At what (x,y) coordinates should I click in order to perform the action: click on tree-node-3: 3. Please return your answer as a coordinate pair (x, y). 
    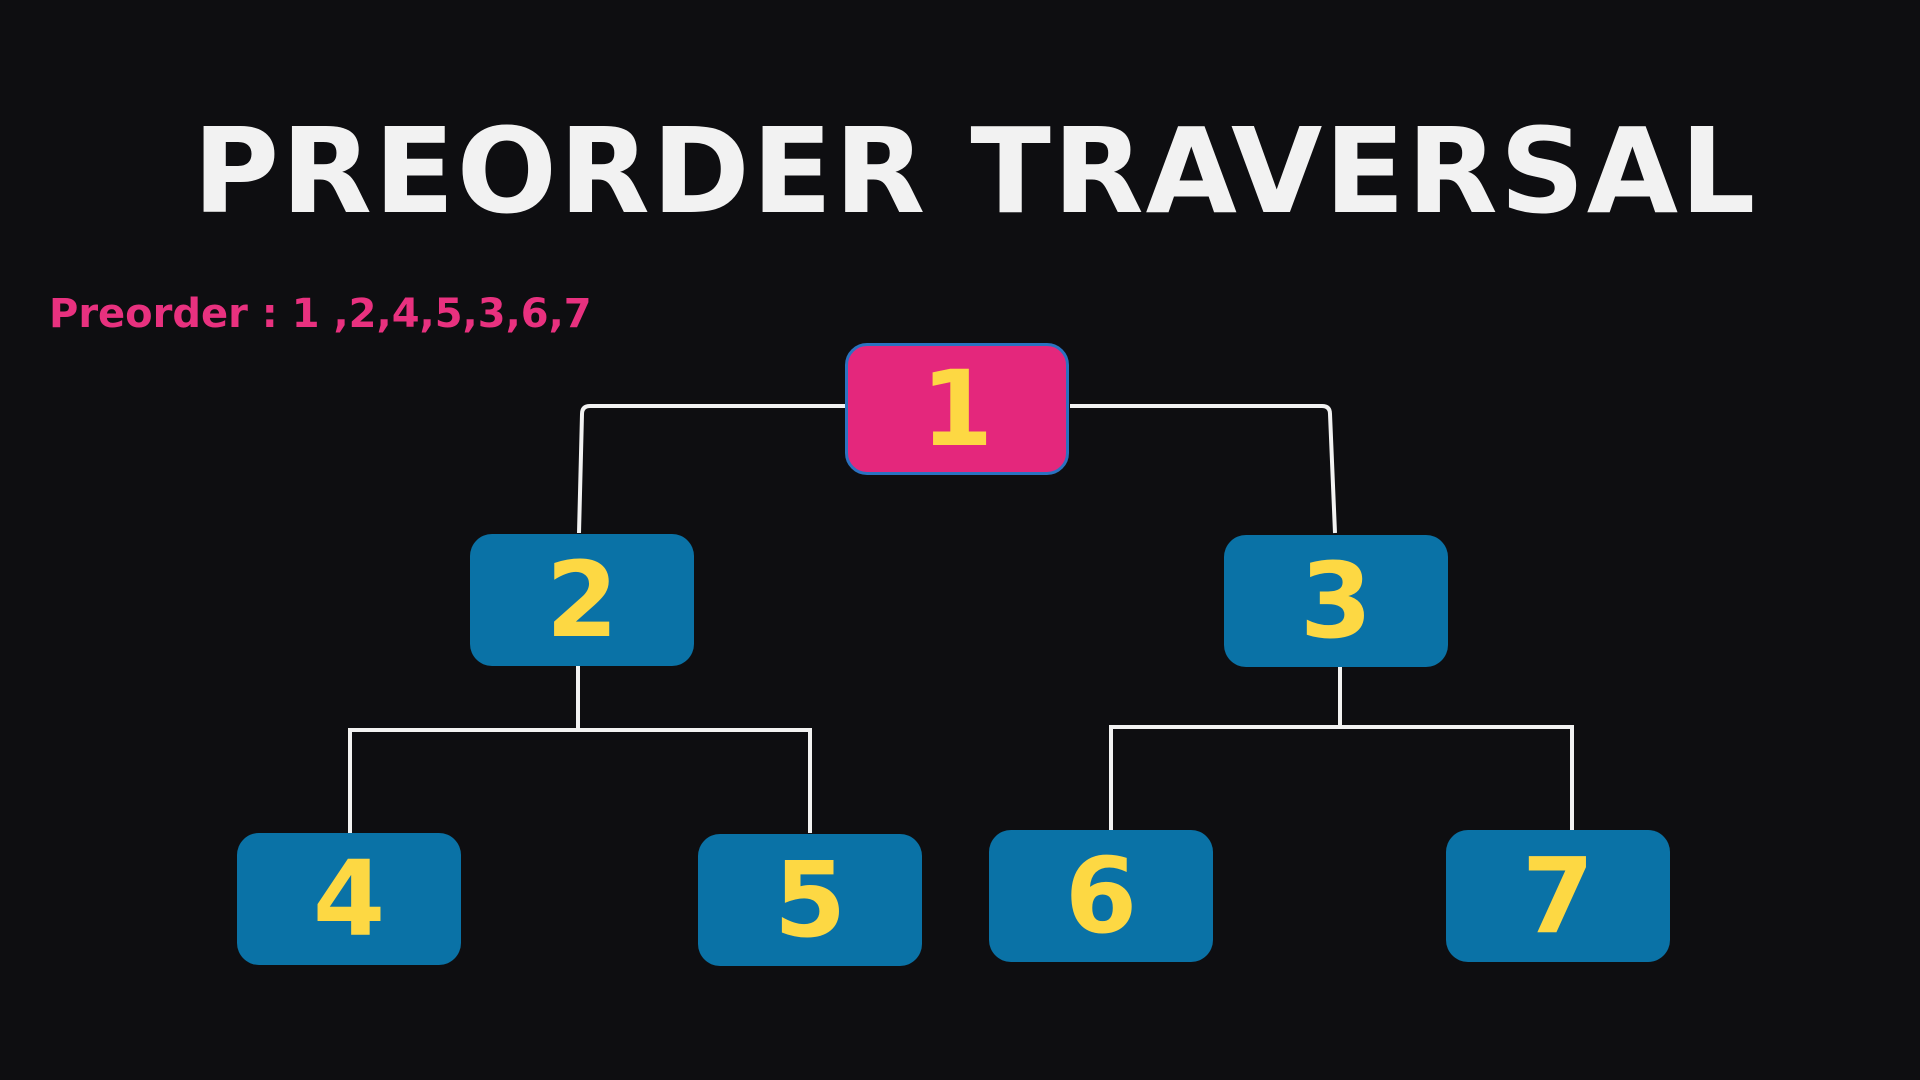
    Looking at the image, I should click on (1336, 601).